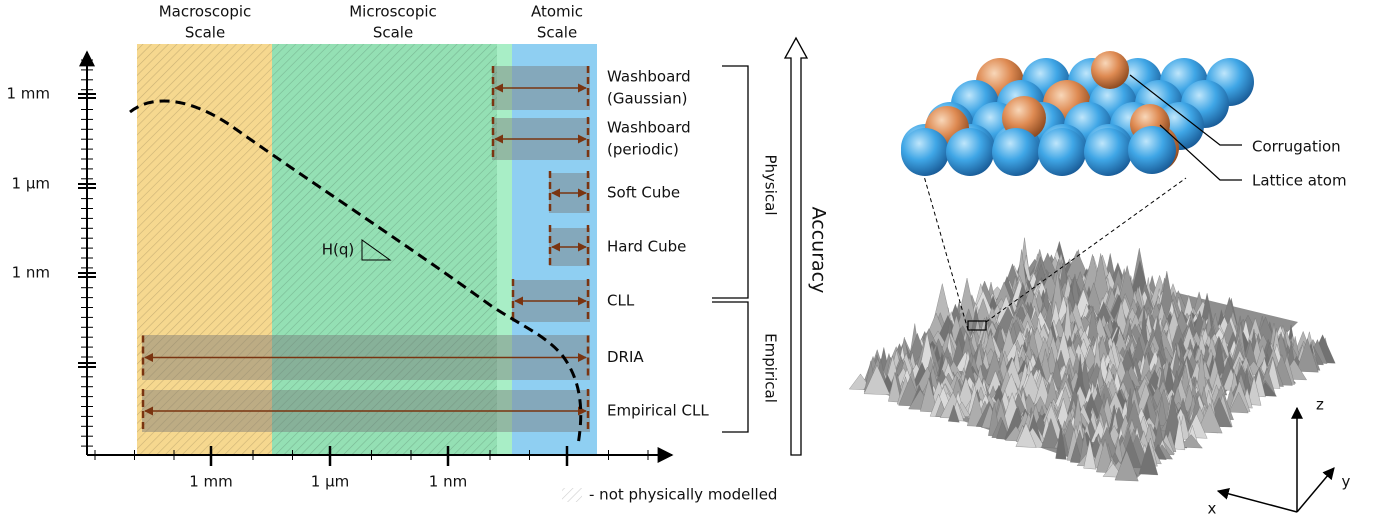 The height and width of the screenshot is (521, 1374). I want to click on axis-3d-label: x, so click(1212, 509).